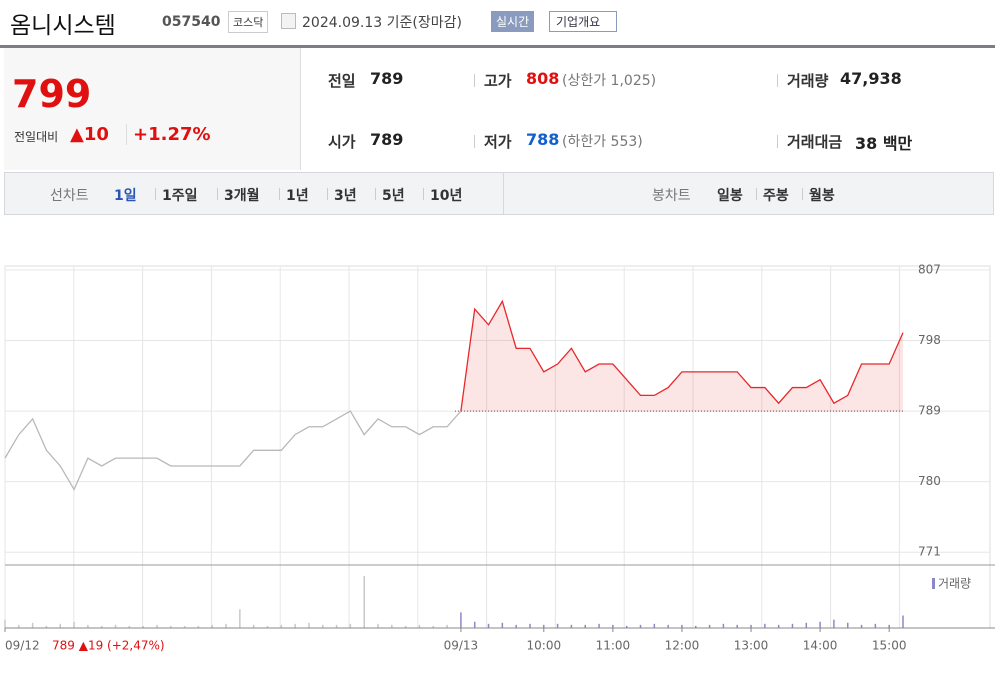 The width and height of the screenshot is (995, 683). I want to click on change: ▲10, so click(89, 134).